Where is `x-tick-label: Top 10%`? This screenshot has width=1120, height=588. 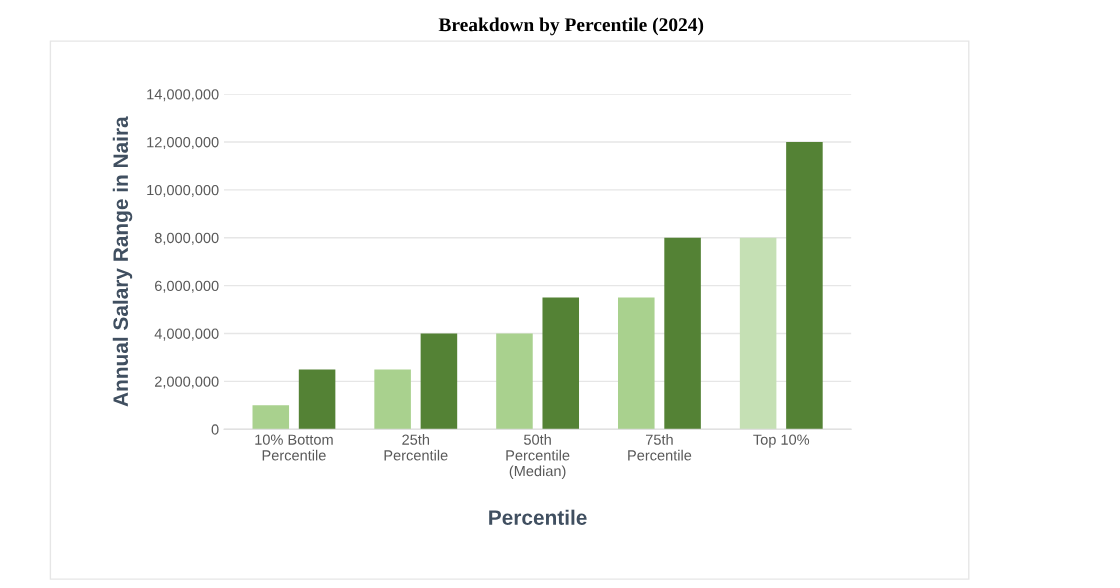 x-tick-label: Top 10% is located at coordinates (781, 441).